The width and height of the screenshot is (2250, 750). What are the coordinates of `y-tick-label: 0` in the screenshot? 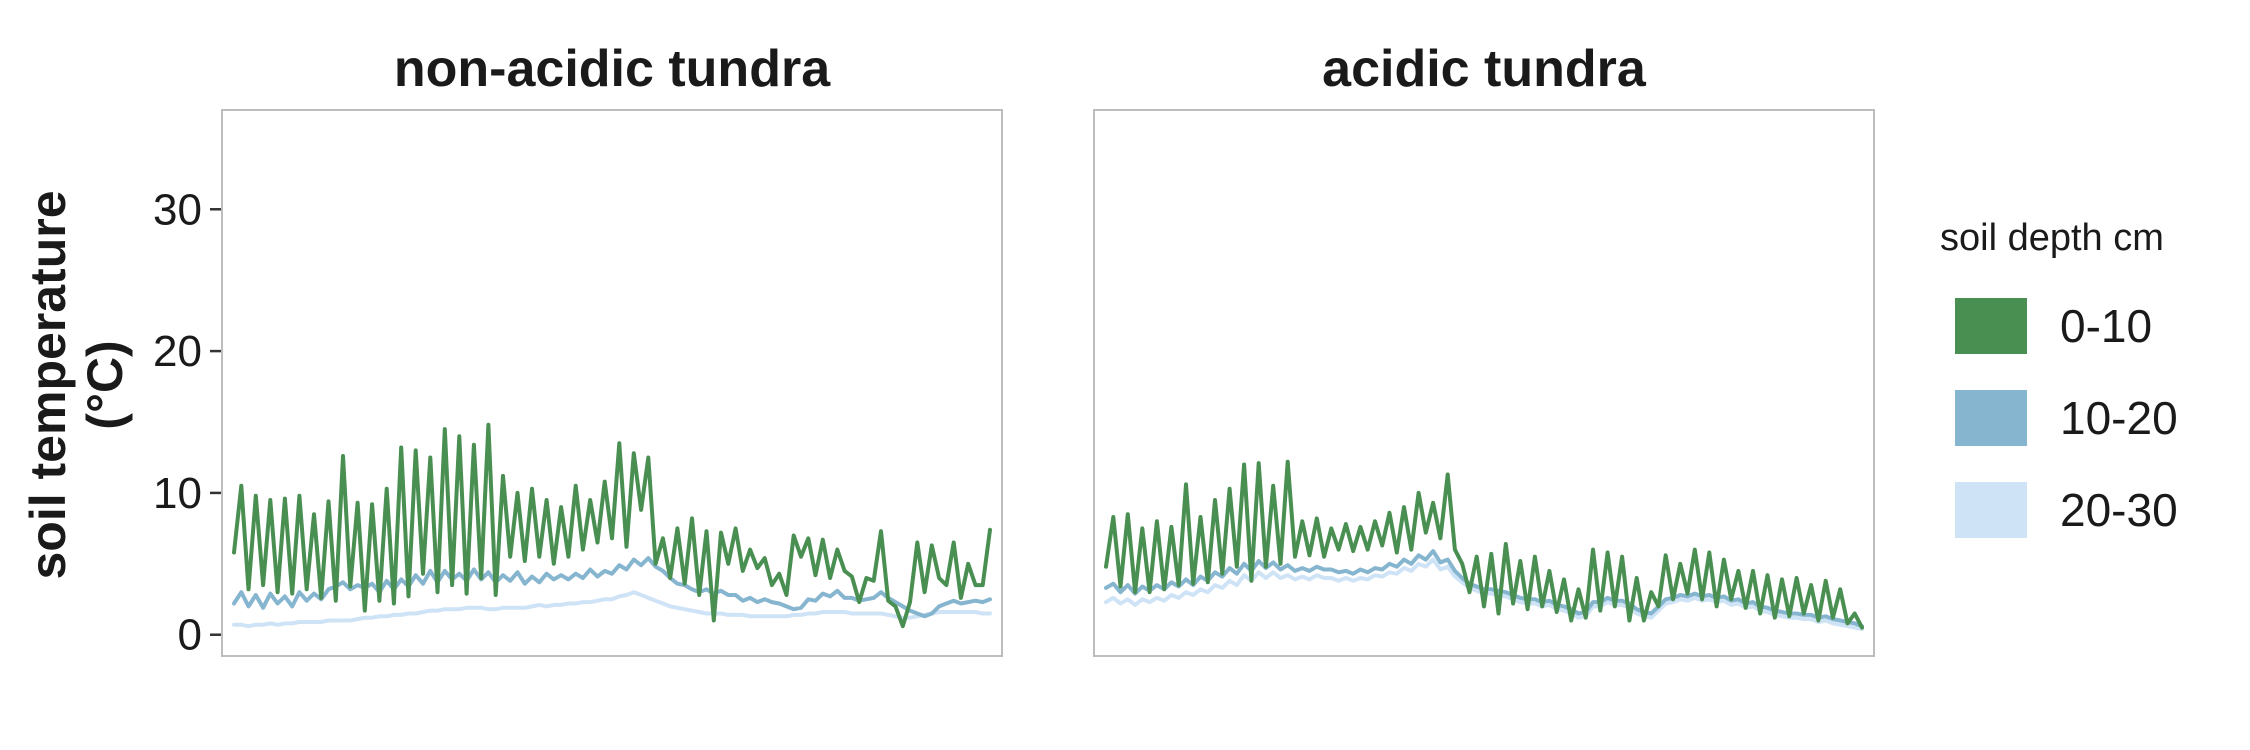 It's located at (190, 635).